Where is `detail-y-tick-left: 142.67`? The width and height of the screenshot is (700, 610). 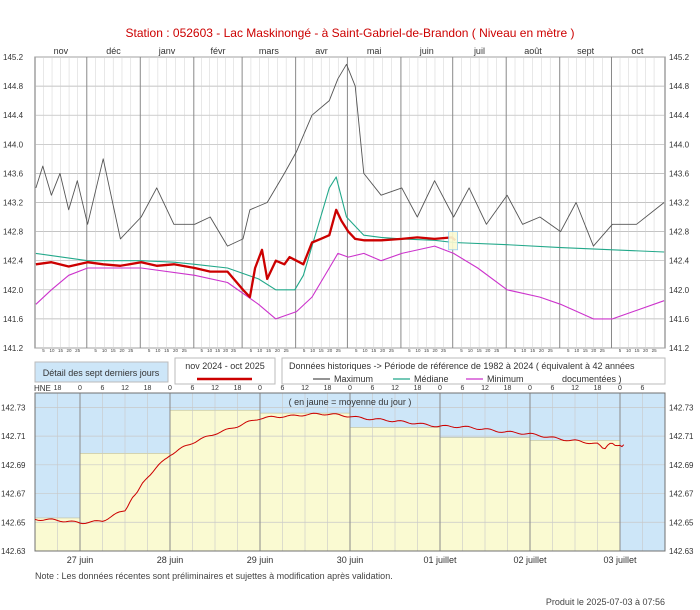 detail-y-tick-left: 142.67 is located at coordinates (13, 494).